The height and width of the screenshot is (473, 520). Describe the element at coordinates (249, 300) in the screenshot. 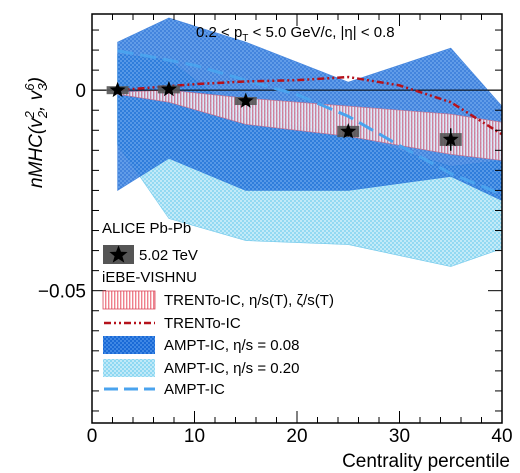

I see `legend-label-trento-band: TRENTo-IC, η/s(T), ζ/s(T)` at that location.